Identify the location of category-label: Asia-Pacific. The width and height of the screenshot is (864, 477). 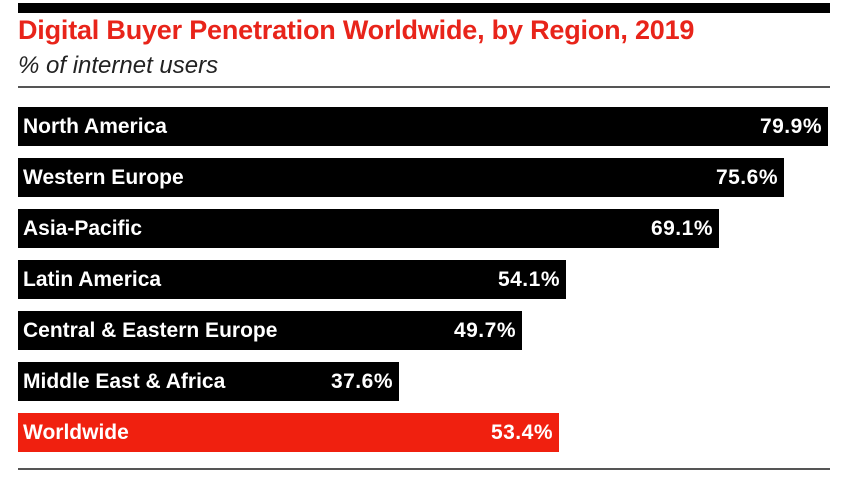
(83, 228).